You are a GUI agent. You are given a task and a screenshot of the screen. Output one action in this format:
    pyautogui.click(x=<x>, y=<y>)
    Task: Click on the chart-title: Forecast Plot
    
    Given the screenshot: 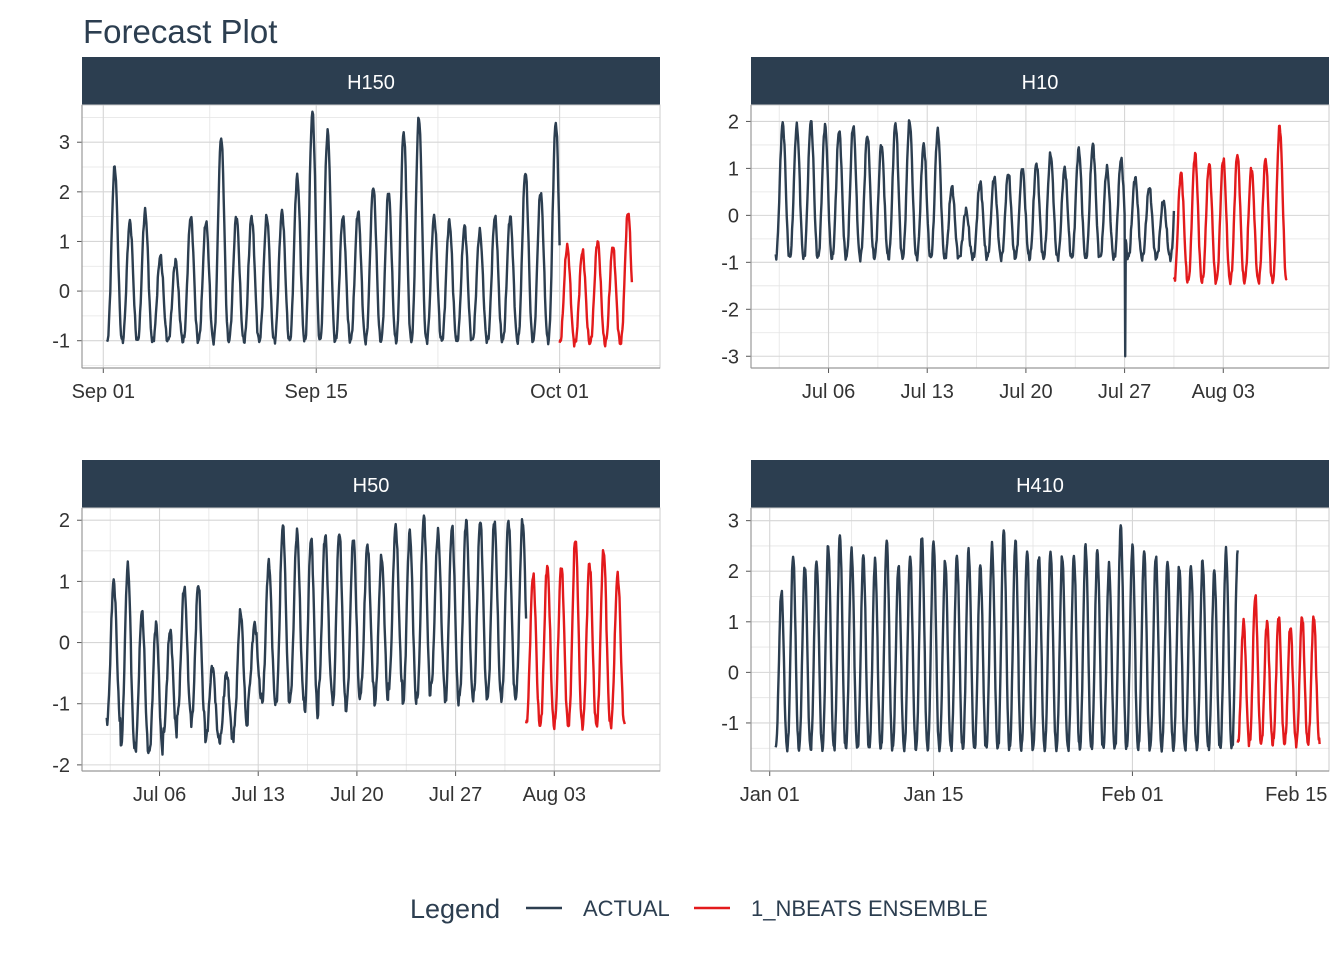 What is the action you would take?
    pyautogui.click(x=180, y=31)
    